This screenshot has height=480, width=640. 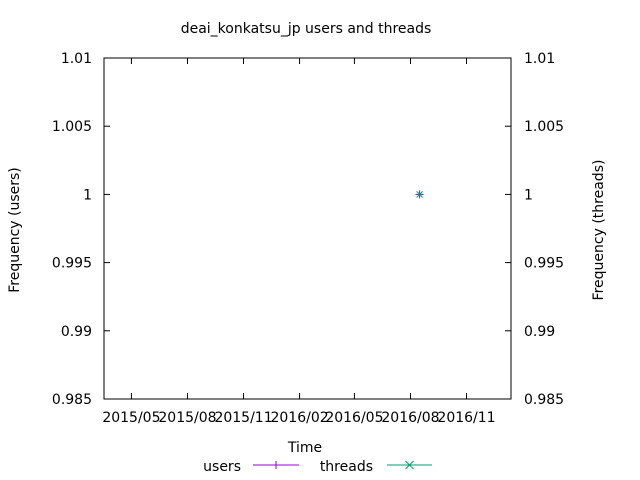 What do you see at coordinates (72, 264) in the screenshot?
I see `y-tick-label: 0.995` at bounding box center [72, 264].